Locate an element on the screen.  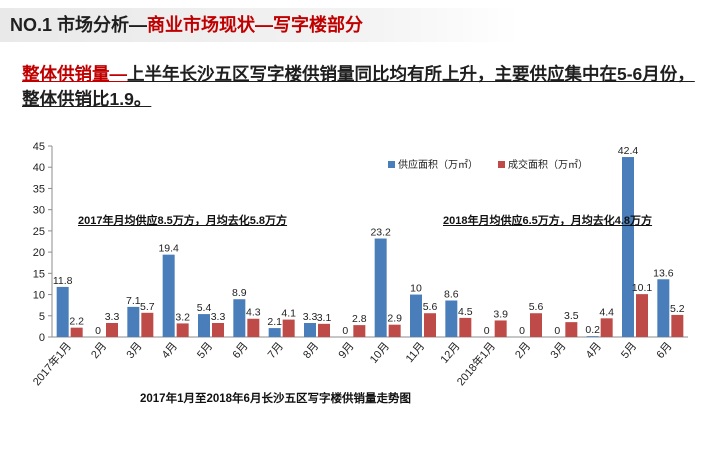
title-part-b: 商业市场现状—写字楼部分 is located at coordinates (255, 25).